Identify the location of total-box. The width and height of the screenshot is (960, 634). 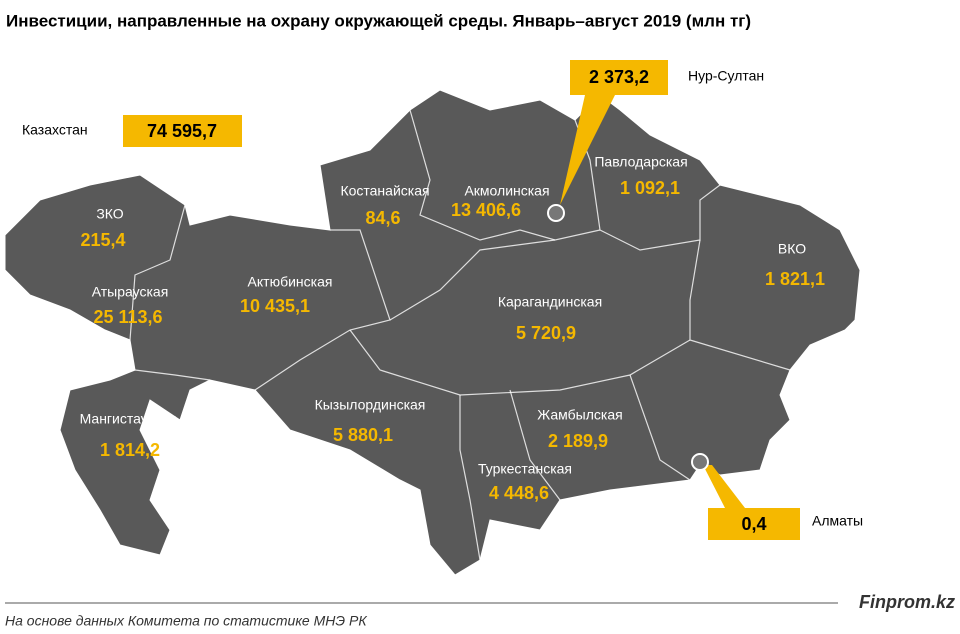
(182, 131).